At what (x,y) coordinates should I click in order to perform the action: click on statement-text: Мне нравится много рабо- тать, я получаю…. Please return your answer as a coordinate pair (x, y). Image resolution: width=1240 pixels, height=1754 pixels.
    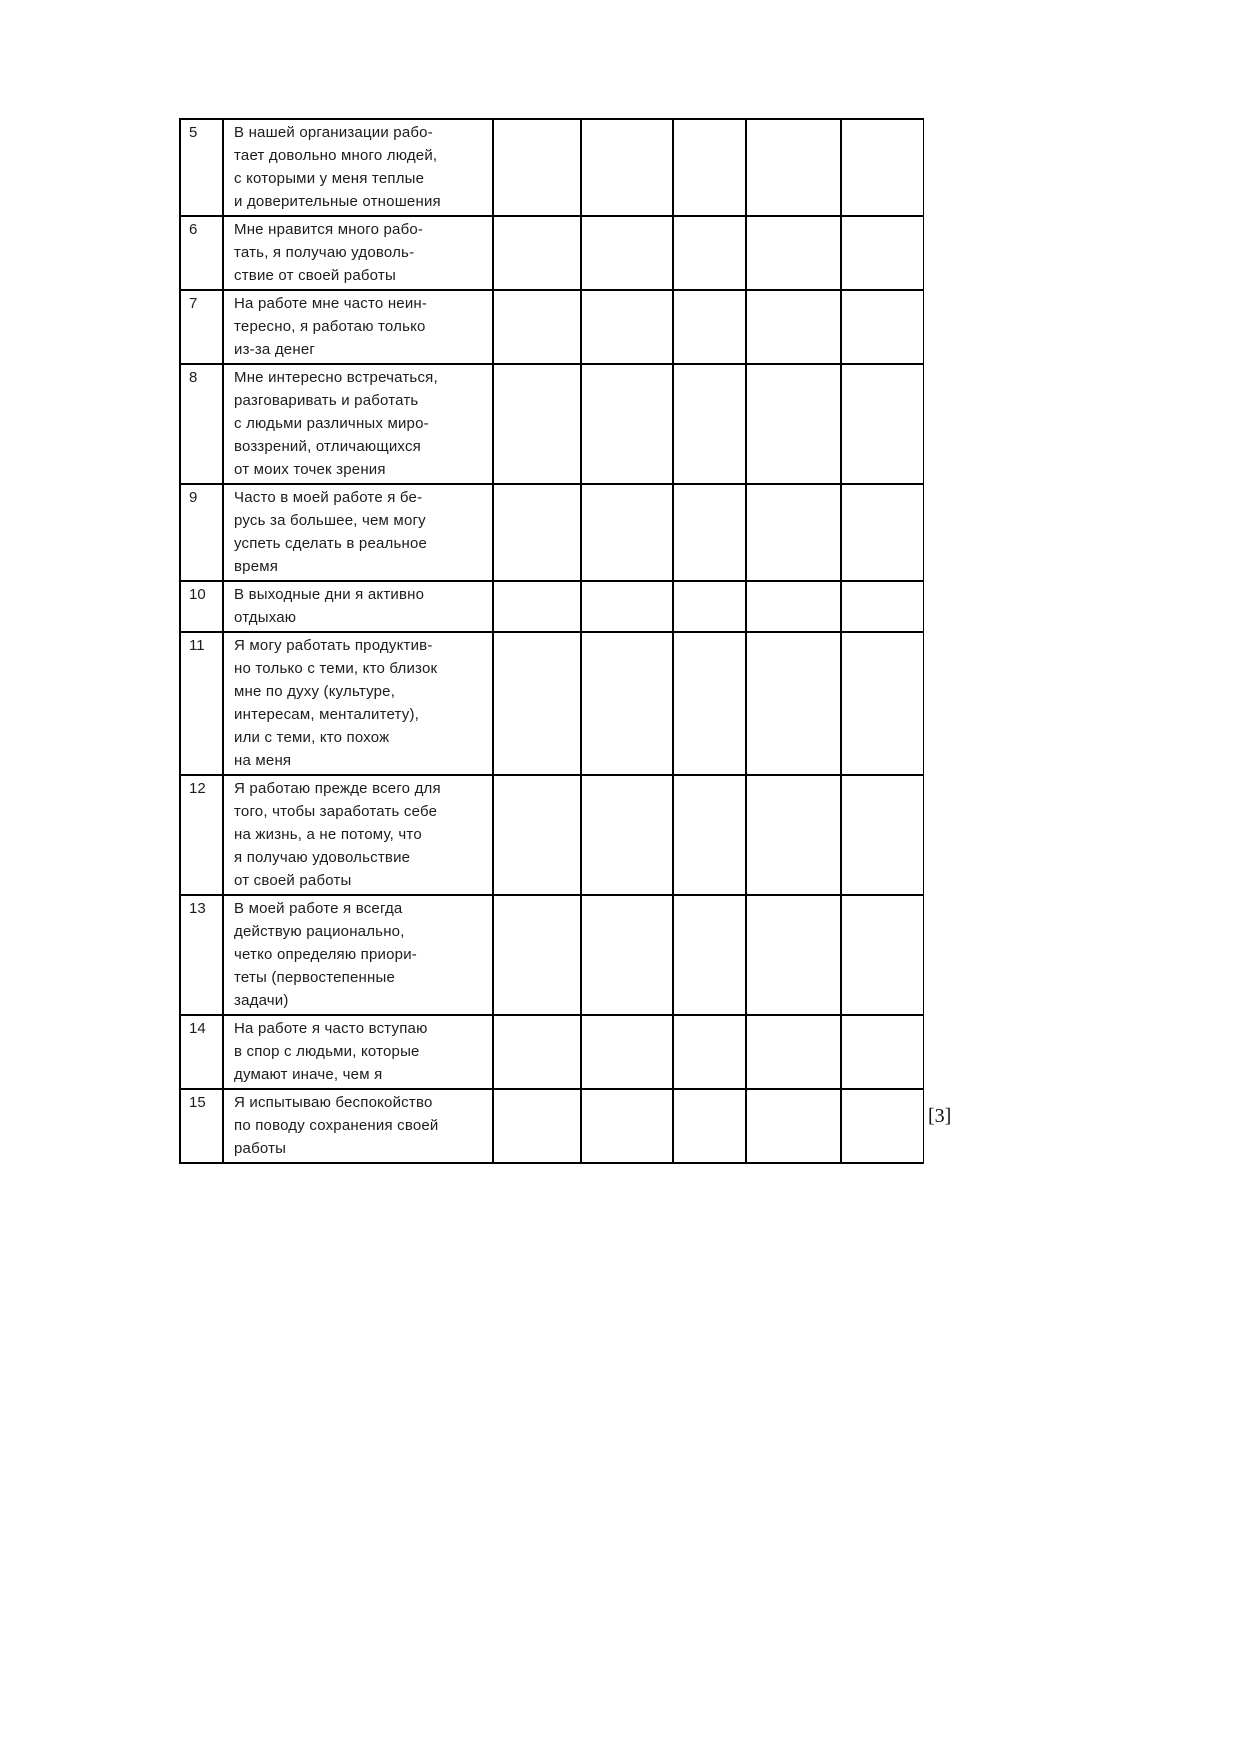
    Looking at the image, I should click on (358, 253).